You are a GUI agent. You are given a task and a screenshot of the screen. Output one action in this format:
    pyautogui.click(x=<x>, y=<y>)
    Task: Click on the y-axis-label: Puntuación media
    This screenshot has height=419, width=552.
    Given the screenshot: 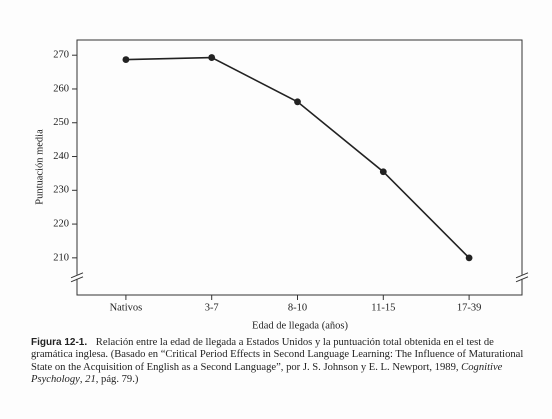 What is the action you would take?
    pyautogui.click(x=39, y=167)
    